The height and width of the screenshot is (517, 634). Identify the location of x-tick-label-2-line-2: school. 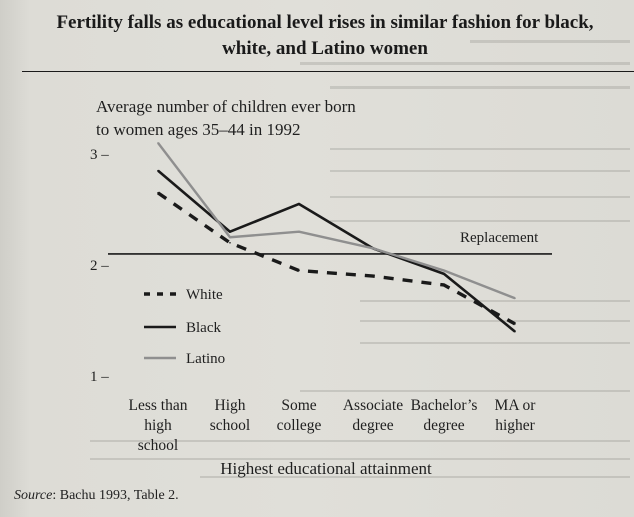
(230, 425).